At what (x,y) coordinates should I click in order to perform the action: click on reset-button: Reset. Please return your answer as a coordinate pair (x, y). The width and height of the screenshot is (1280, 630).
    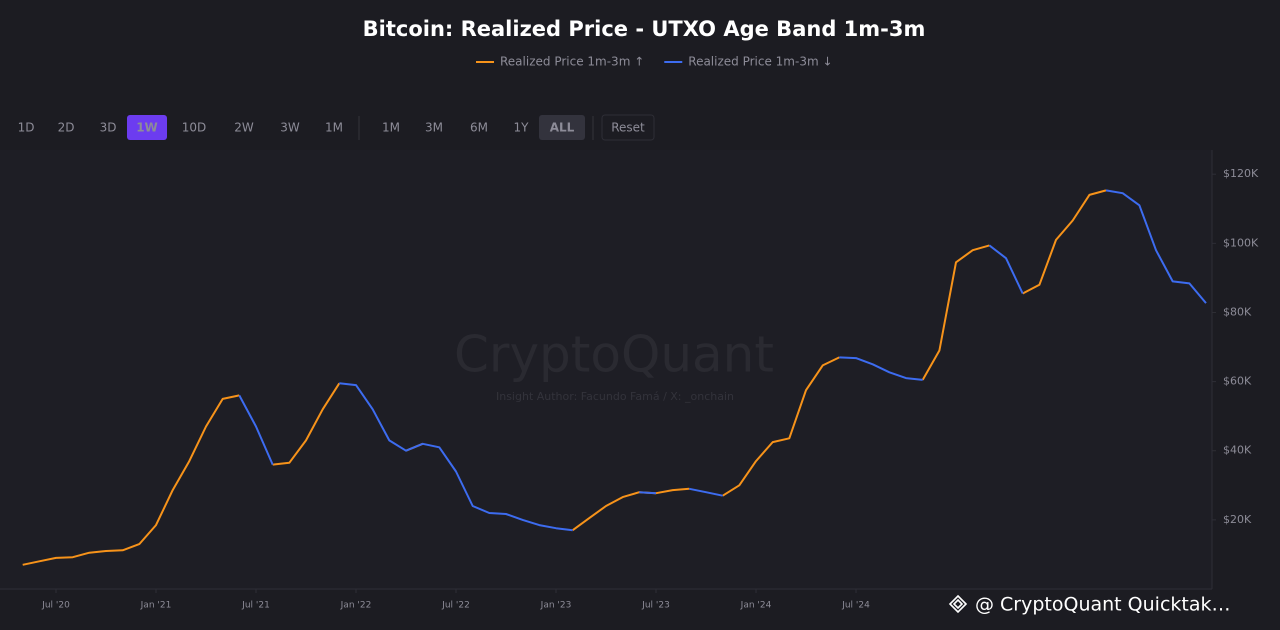
    Looking at the image, I should click on (628, 128).